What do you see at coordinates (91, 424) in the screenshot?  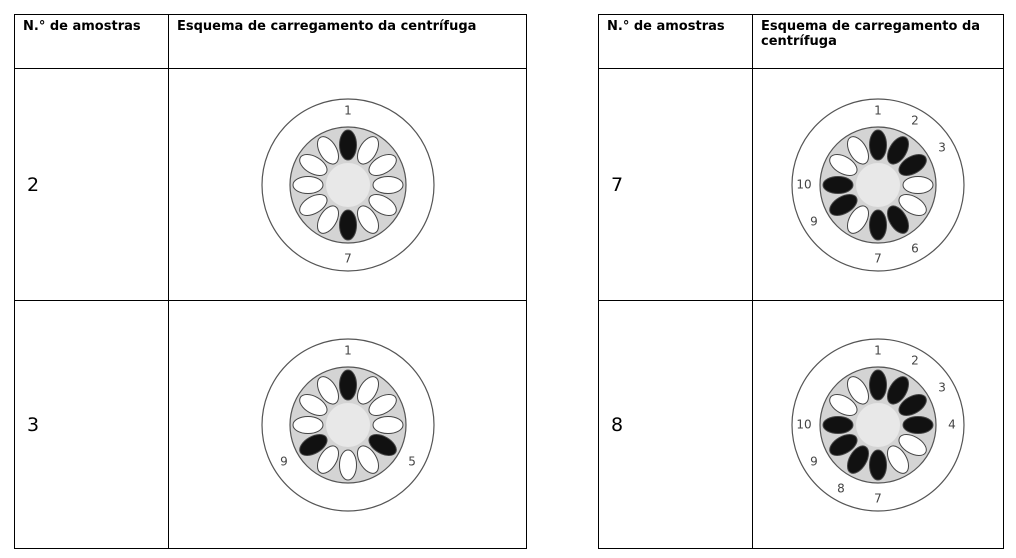 I see `cell: 3` at bounding box center [91, 424].